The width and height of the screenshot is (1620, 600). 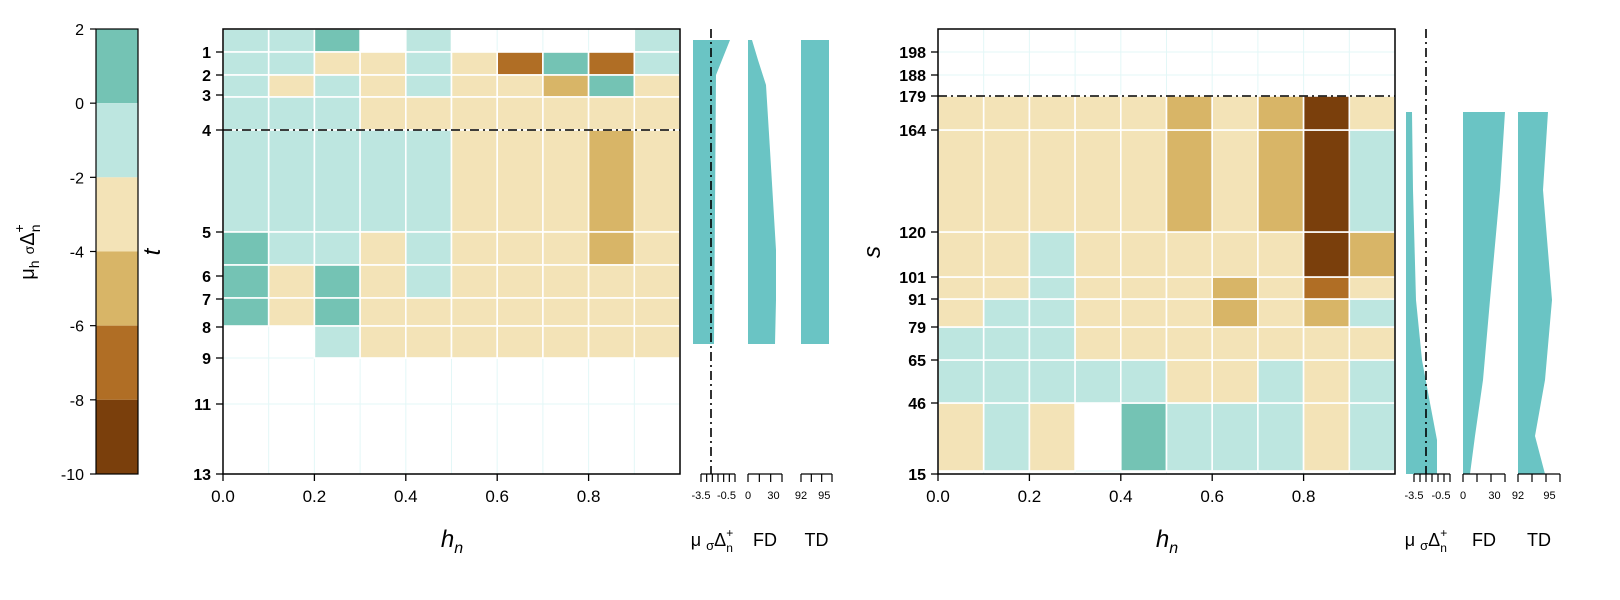 What do you see at coordinates (117, 288) in the screenshot?
I see `colorbar-bin` at bounding box center [117, 288].